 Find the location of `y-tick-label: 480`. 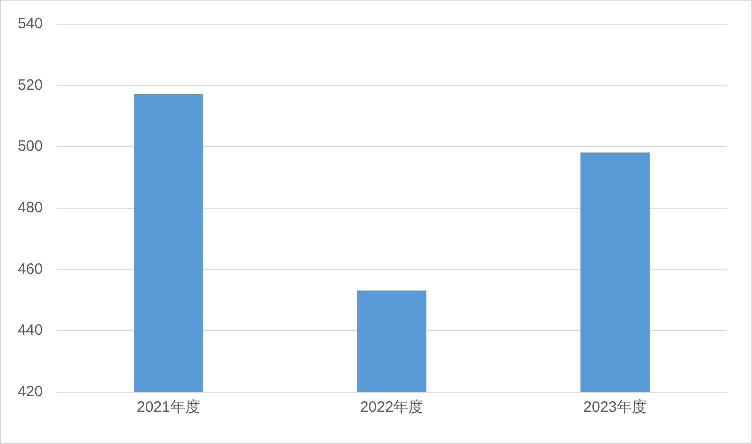

y-tick-label: 480 is located at coordinates (30, 208).